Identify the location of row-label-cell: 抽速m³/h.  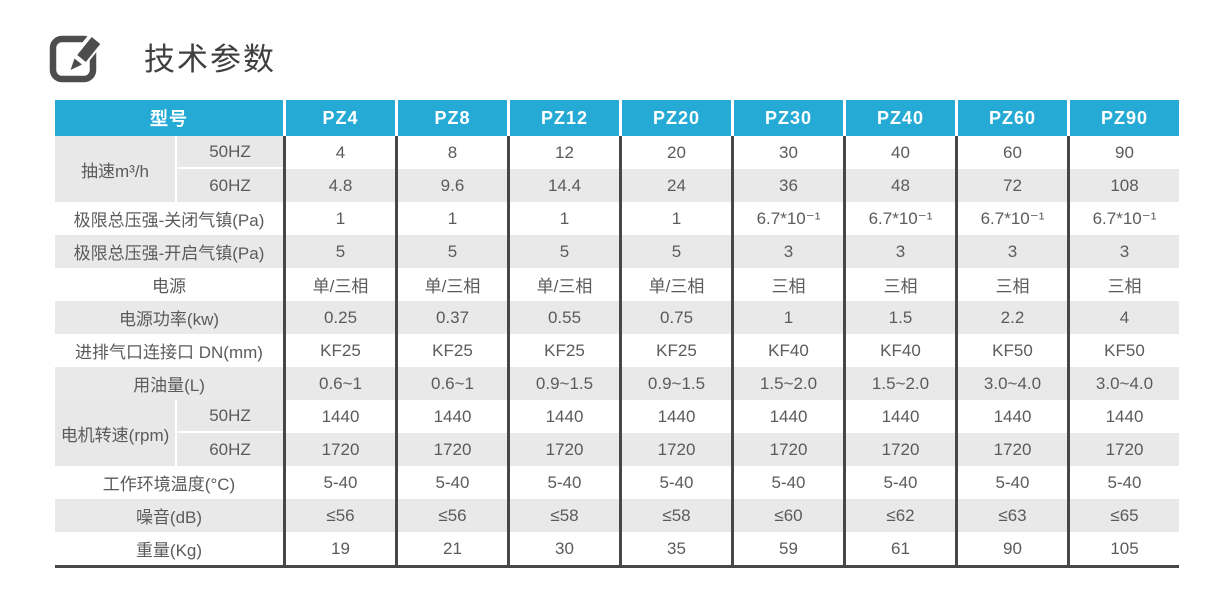
(116, 169).